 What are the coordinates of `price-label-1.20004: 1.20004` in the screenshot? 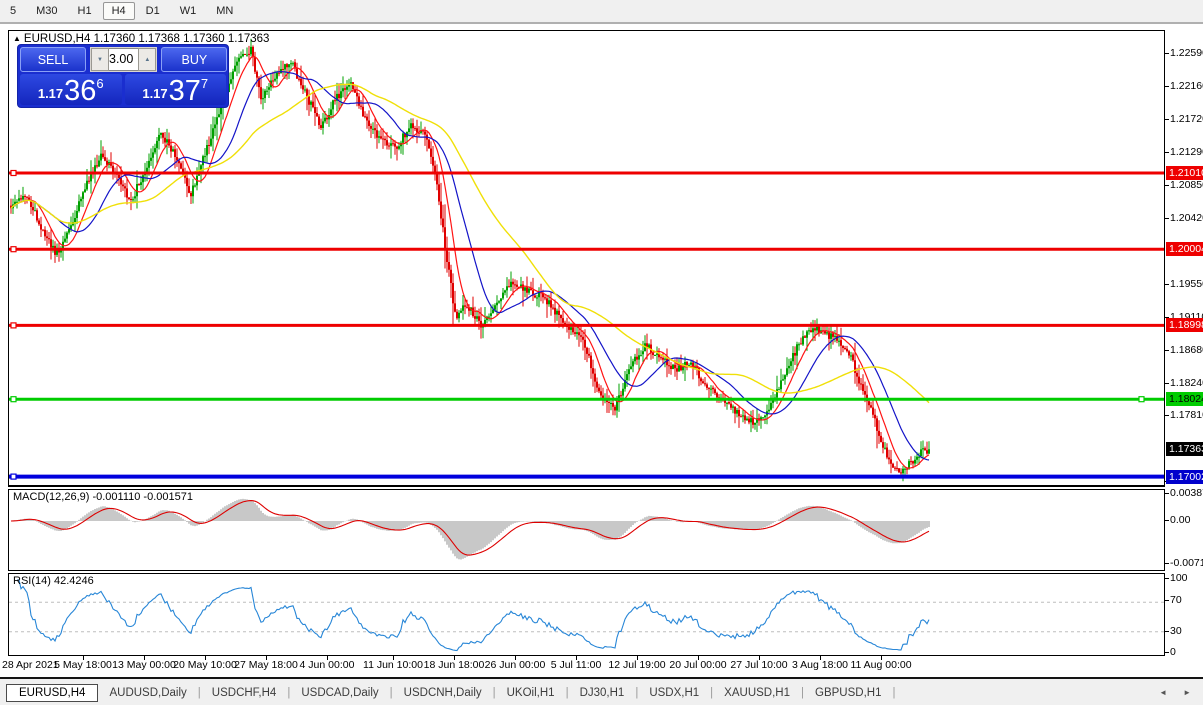 It's located at (1184, 249).